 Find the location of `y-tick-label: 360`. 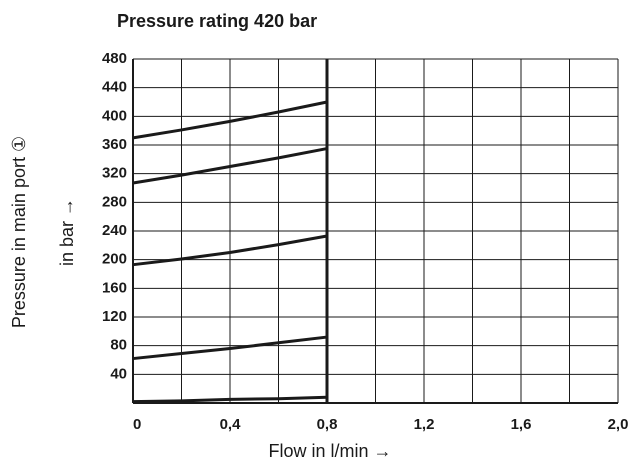

y-tick-label: 360 is located at coordinates (114, 144).